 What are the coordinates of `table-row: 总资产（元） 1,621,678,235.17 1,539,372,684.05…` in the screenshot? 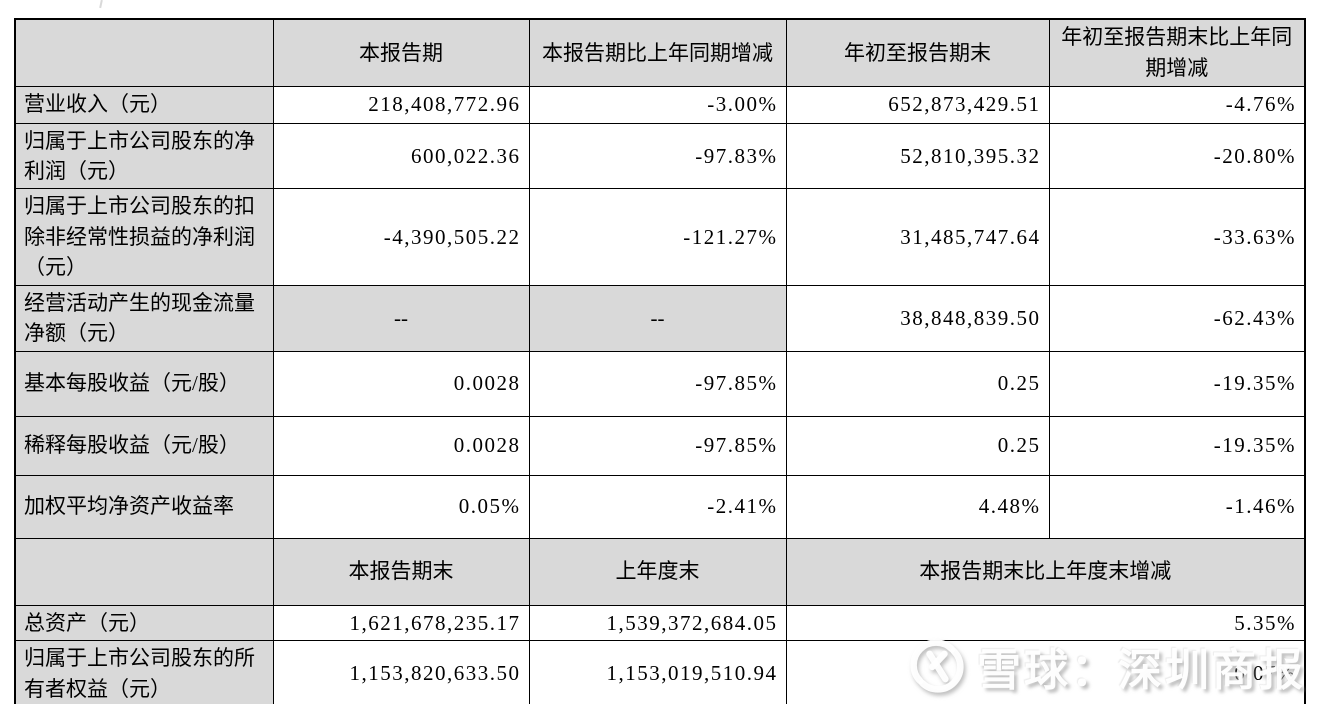 It's located at (660, 623).